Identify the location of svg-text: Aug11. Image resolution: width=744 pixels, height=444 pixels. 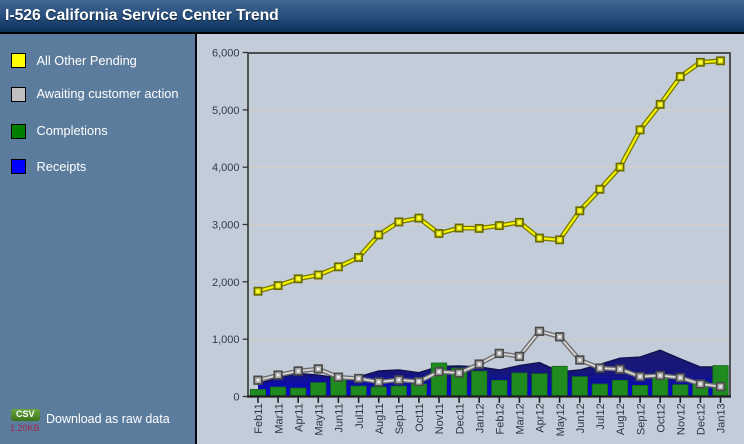
(380, 418).